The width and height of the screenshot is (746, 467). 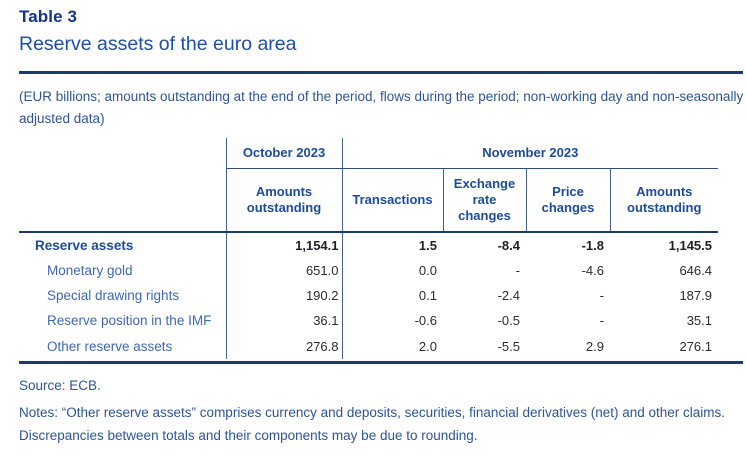 I want to click on cell-sdr-exchange-rate: -2.4, so click(x=508, y=295).